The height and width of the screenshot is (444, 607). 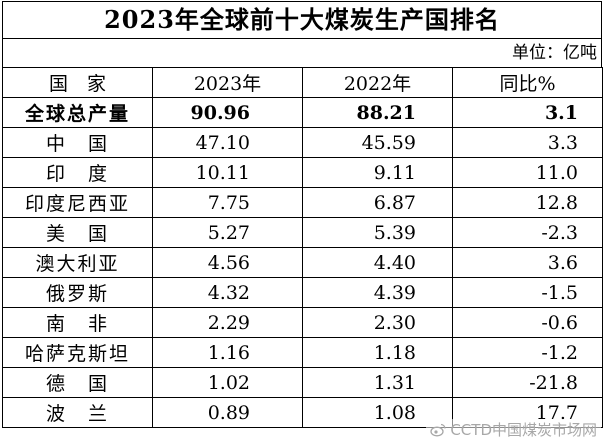 I want to click on value-2022-cell: 9.11, so click(x=377, y=172).